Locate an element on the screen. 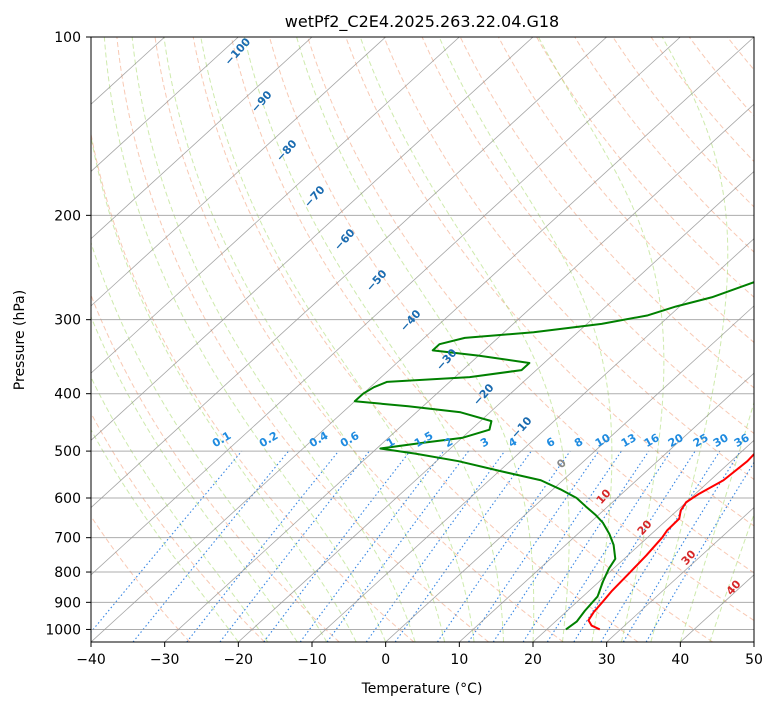 This screenshot has width=775, height=708. y-tick-label: 700 is located at coordinates (67, 539).